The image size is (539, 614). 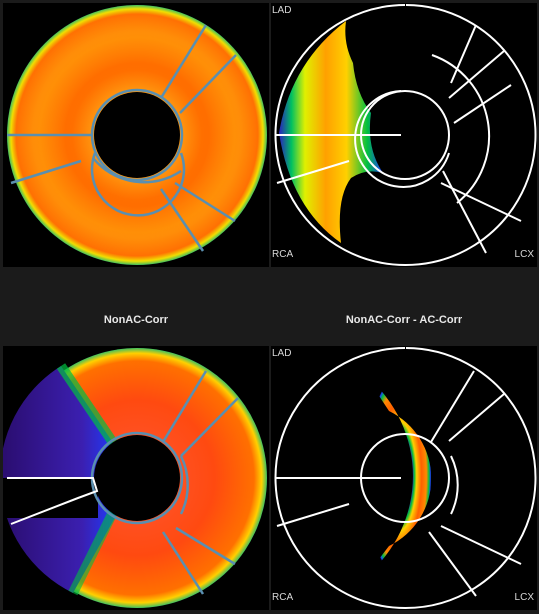 I want to click on segment-boundaries, so click(x=164, y=482).